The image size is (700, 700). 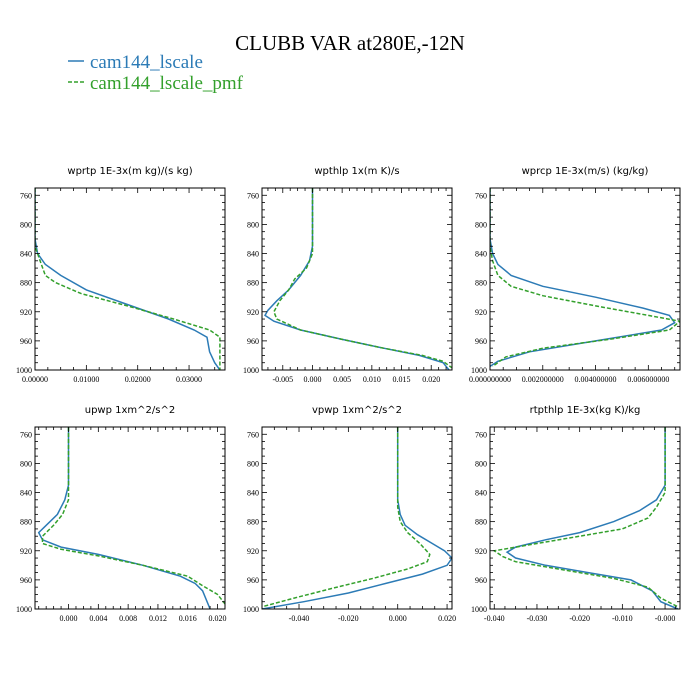 I want to click on legend-label-2: cam144_lscale_pmf, so click(x=167, y=83).